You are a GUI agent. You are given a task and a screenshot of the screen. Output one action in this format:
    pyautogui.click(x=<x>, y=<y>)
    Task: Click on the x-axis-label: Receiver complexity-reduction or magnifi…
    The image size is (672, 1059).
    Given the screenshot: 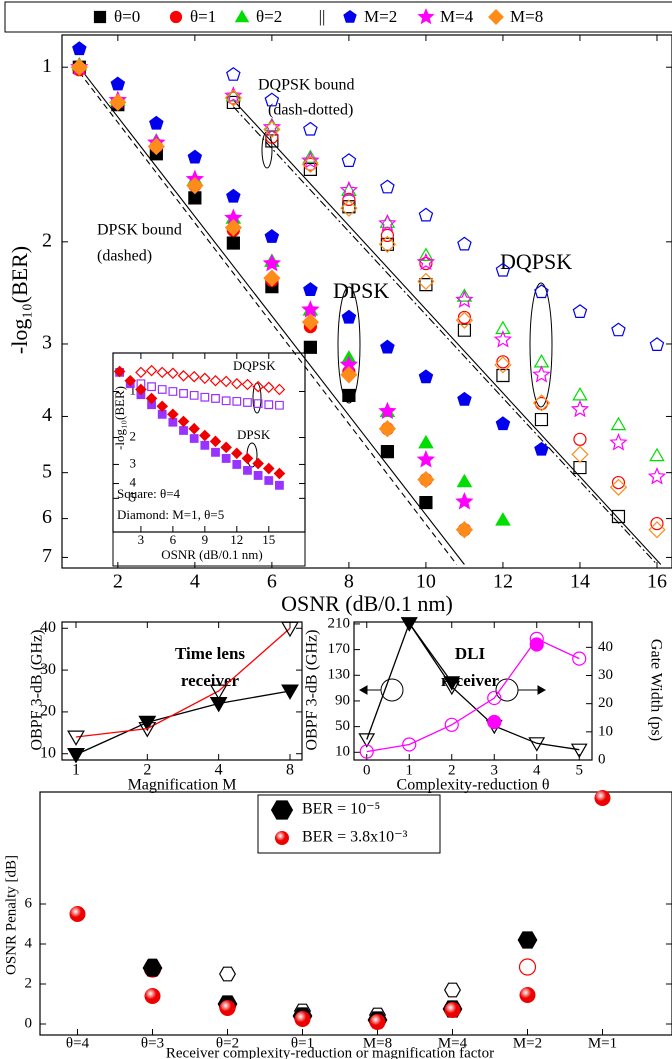 What is the action you would take?
    pyautogui.click(x=330, y=1052)
    